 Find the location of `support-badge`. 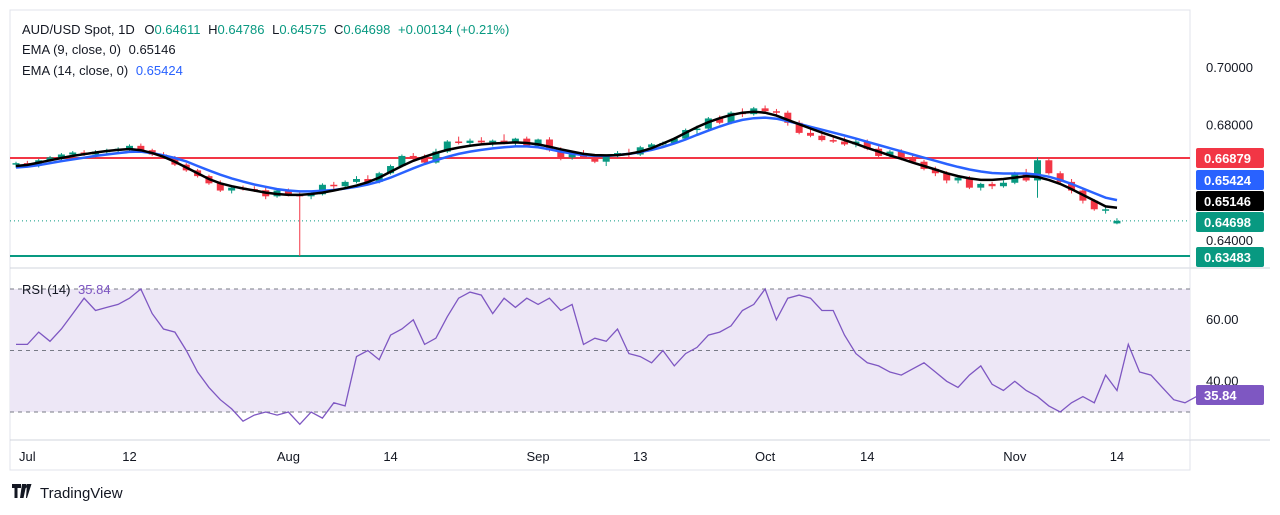

support-badge is located at coordinates (1230, 257).